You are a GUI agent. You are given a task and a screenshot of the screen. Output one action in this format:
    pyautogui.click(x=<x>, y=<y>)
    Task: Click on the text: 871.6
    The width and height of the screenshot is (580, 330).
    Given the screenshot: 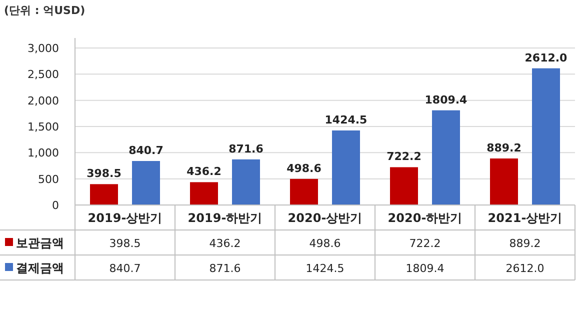 What is the action you would take?
    pyautogui.click(x=246, y=149)
    